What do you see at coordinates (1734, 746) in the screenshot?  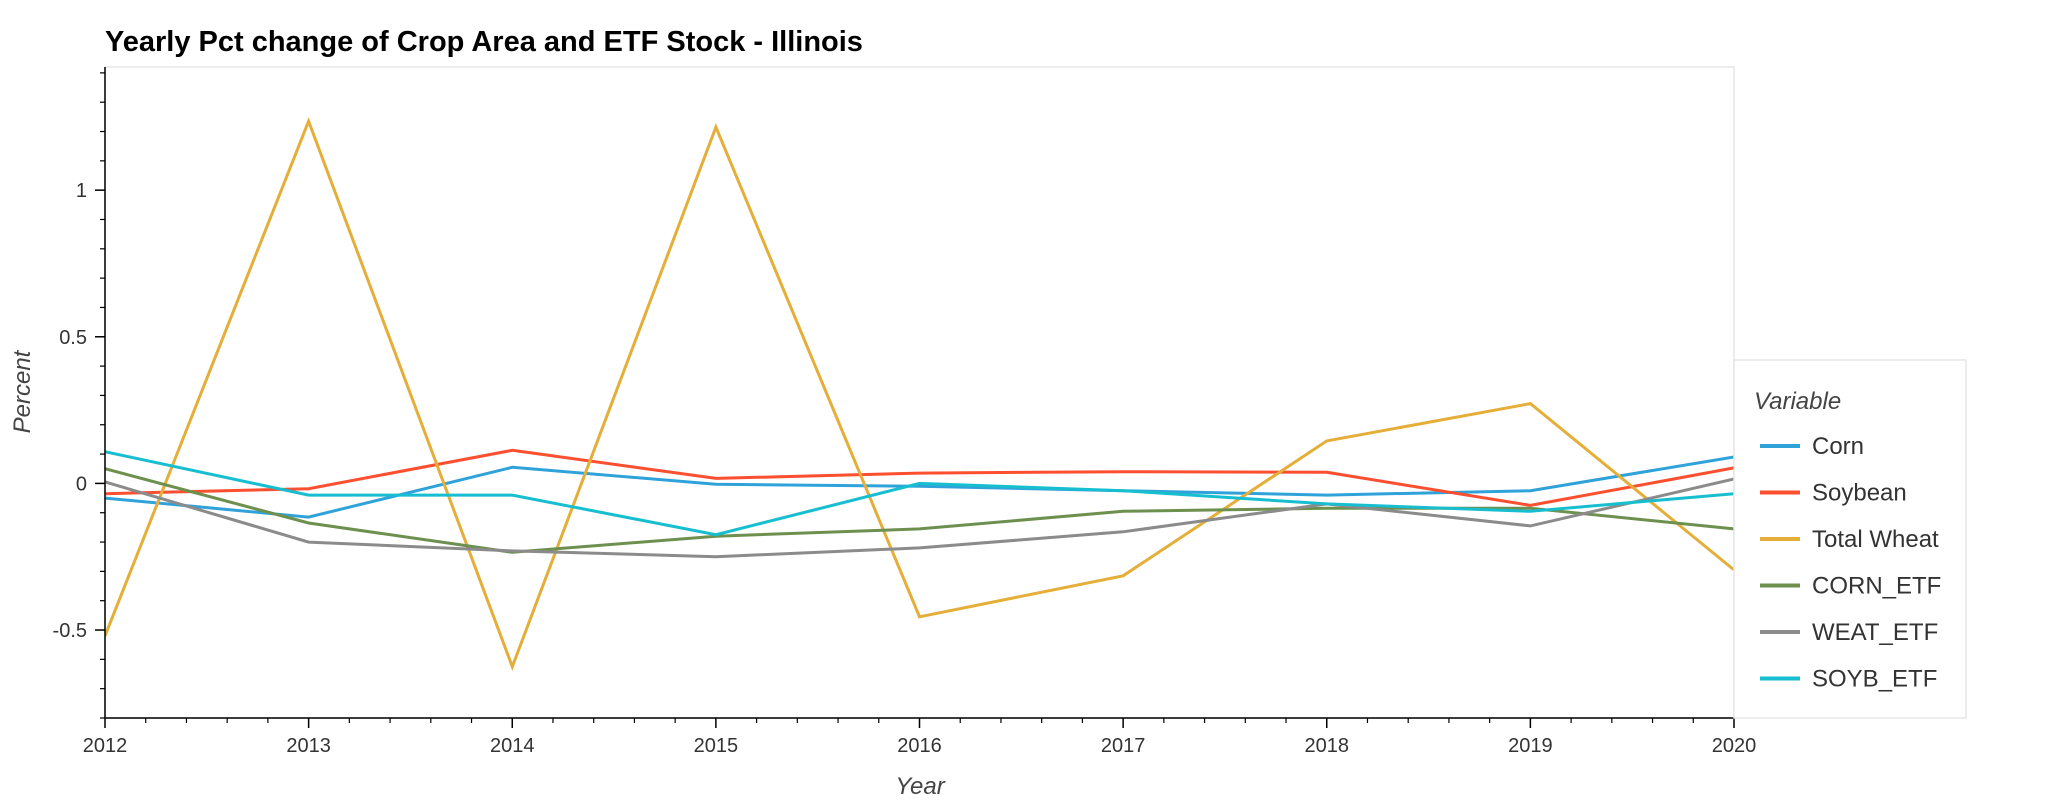 I see `x-tick-label: 2020` at bounding box center [1734, 746].